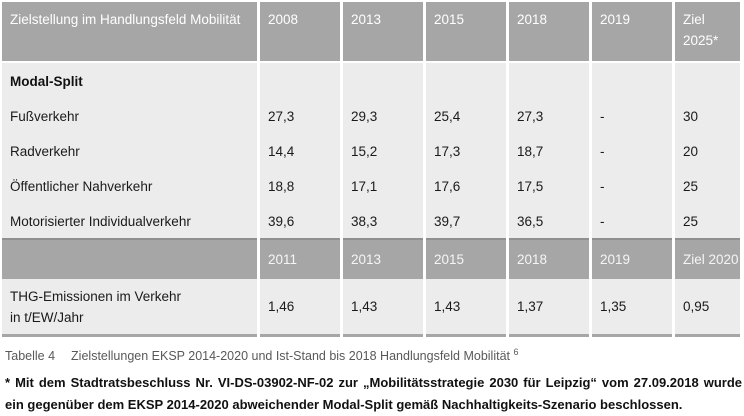 The height and width of the screenshot is (416, 744). Describe the element at coordinates (466, 116) in the screenshot. I see `table-cell: 25,4` at that location.